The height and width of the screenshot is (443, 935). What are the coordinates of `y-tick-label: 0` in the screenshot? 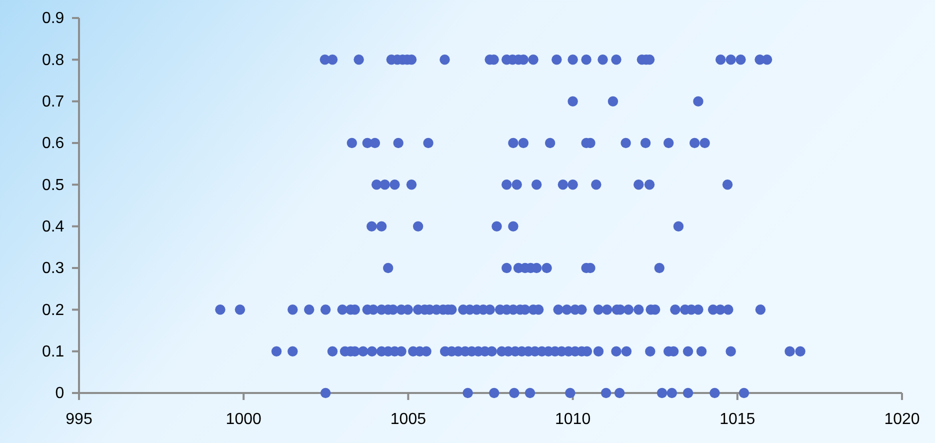 It's located at (59, 393).